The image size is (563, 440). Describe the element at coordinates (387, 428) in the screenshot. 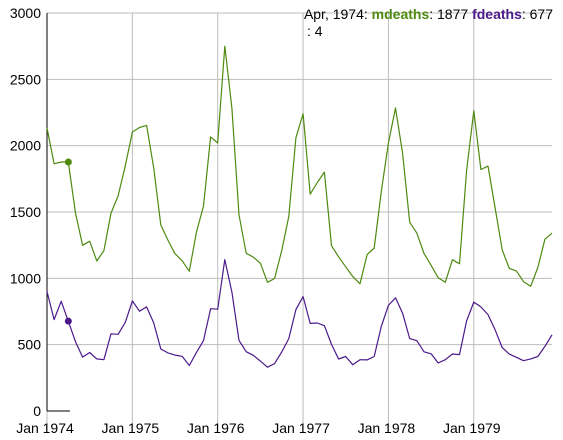

I see `x-tick-label: Jan 1978` at that location.